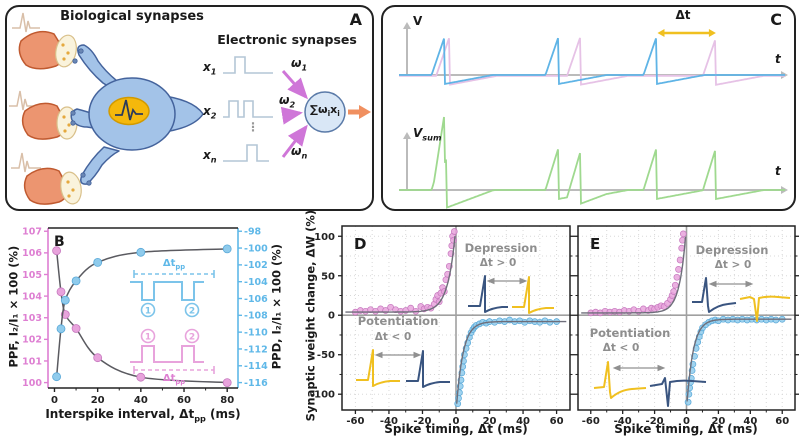 This screenshot has height=441, width=800. What do you see at coordinates (418, 21) in the screenshot?
I see `v-axis-label: V` at bounding box center [418, 21].